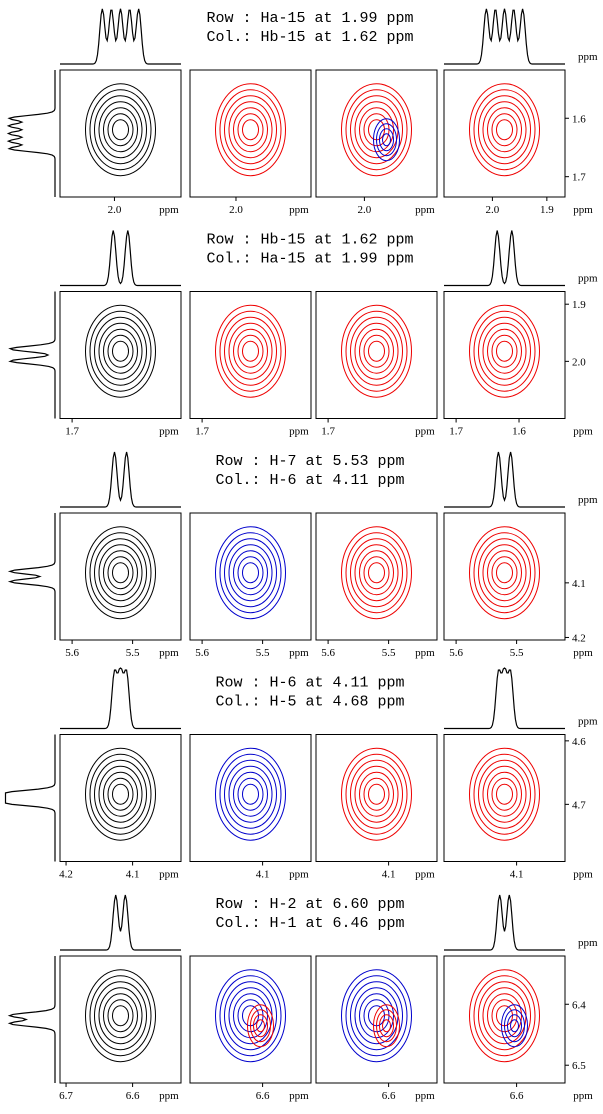  What do you see at coordinates (309, 923) in the screenshot?
I see `col-label: Col.: H-1 at 6.46 ppm` at bounding box center [309, 923].